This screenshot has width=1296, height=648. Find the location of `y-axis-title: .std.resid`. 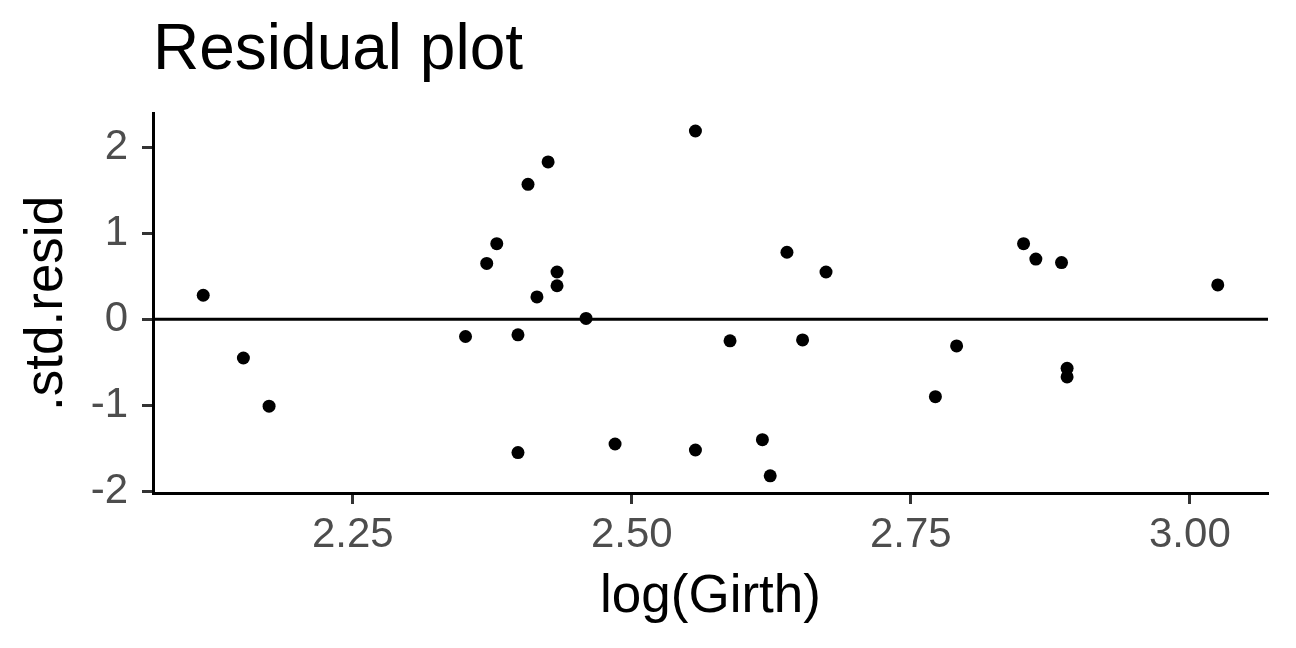

y-axis-title: .std.resid is located at coordinates (44, 303).